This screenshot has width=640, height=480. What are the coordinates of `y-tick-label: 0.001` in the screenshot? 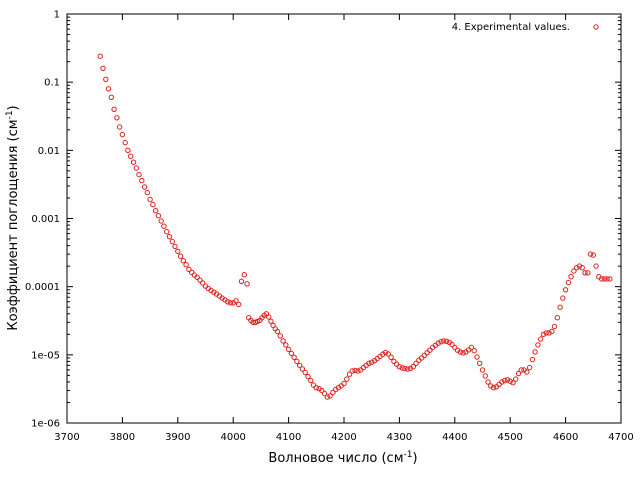 It's located at (45, 219).